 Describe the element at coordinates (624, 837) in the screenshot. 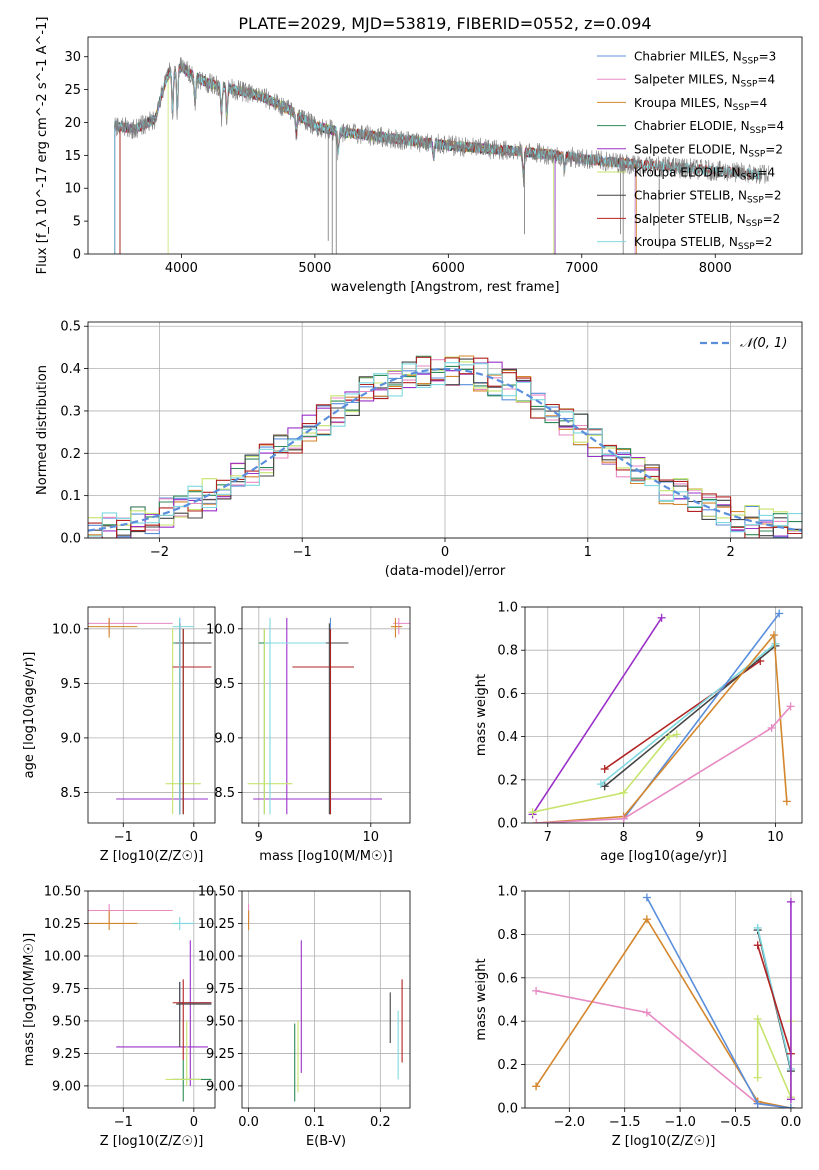

I see `x-tick-label: 8` at that location.